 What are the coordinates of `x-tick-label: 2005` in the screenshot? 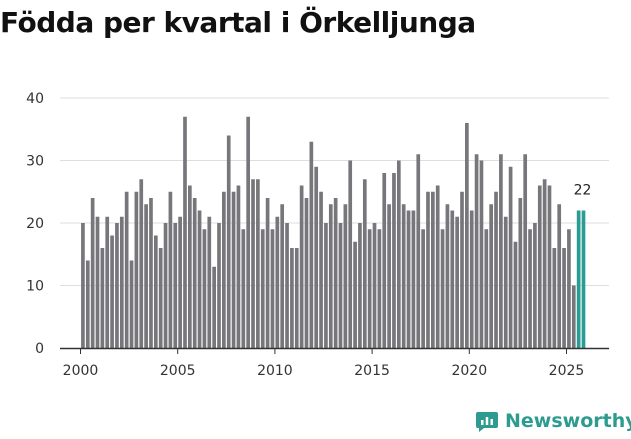 It's located at (178, 371).